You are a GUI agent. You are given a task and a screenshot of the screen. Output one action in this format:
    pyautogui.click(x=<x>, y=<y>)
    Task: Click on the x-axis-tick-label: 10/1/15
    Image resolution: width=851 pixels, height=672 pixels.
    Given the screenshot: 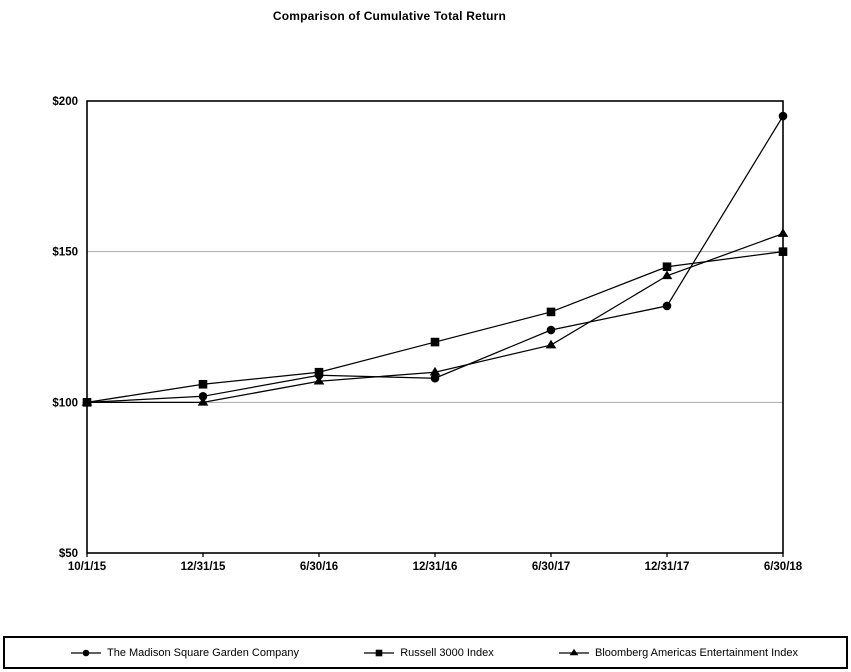 What is the action you would take?
    pyautogui.click(x=87, y=567)
    